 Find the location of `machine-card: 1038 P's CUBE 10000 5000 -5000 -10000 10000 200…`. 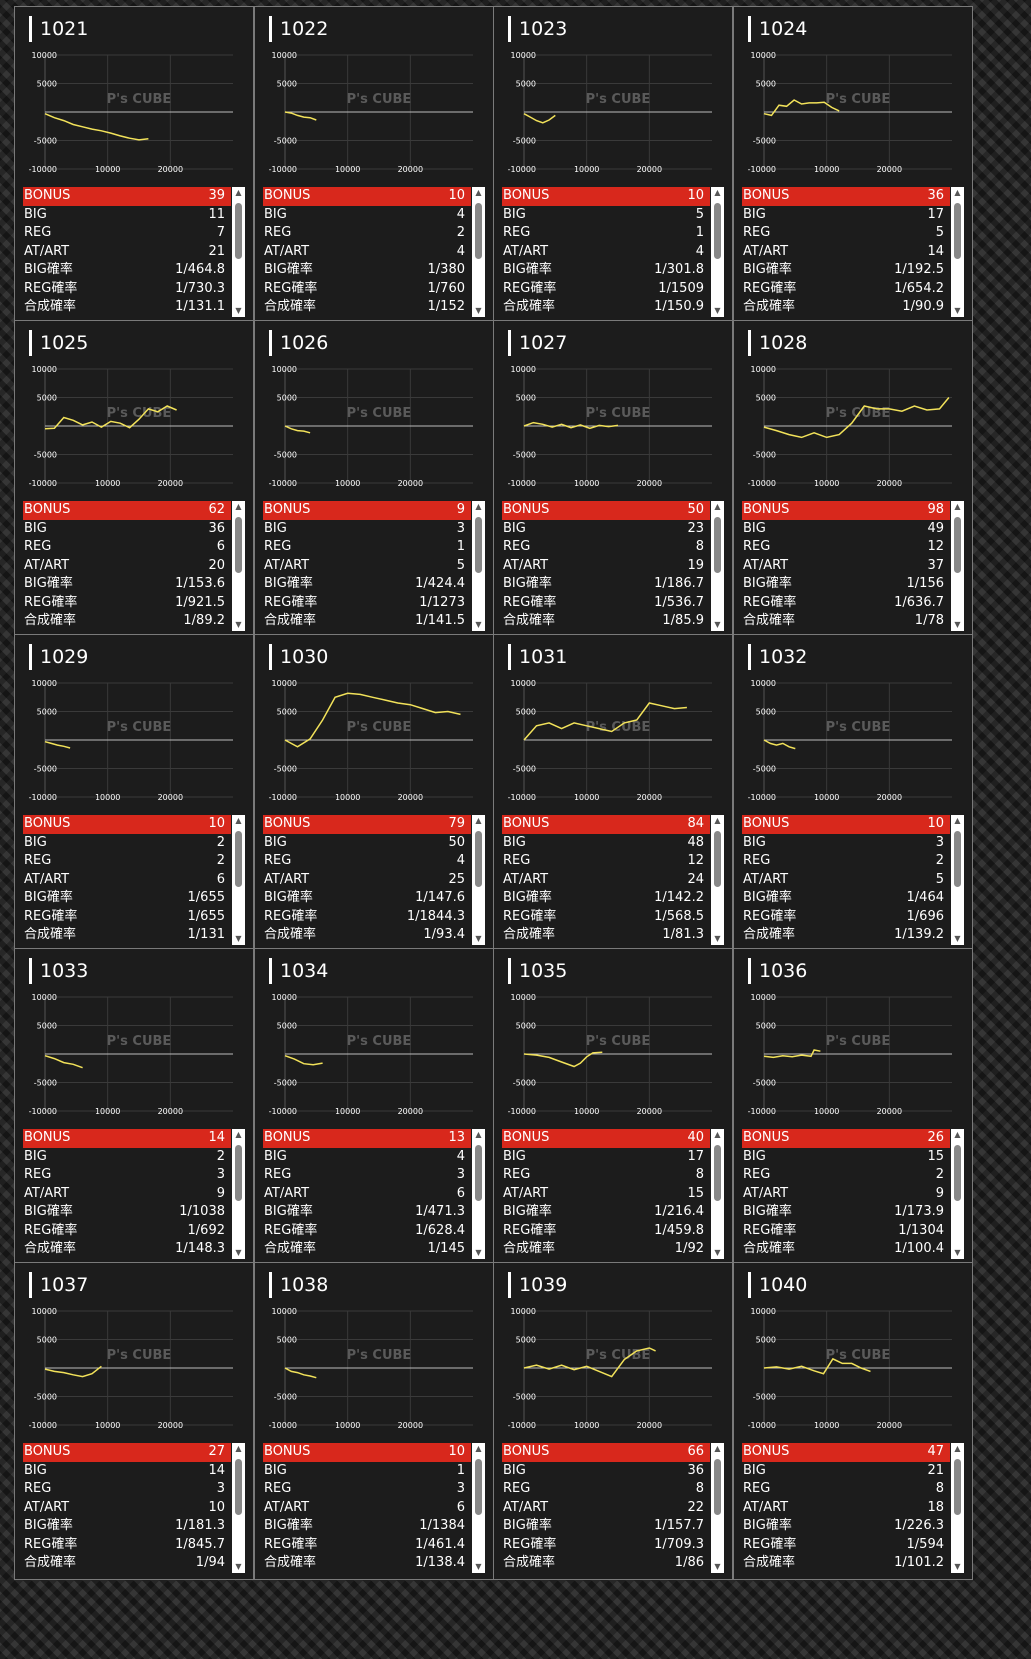

machine-card: 1038 P's CUBE 10000 5000 -5000 -10000 10000 200… is located at coordinates (374, 1421).